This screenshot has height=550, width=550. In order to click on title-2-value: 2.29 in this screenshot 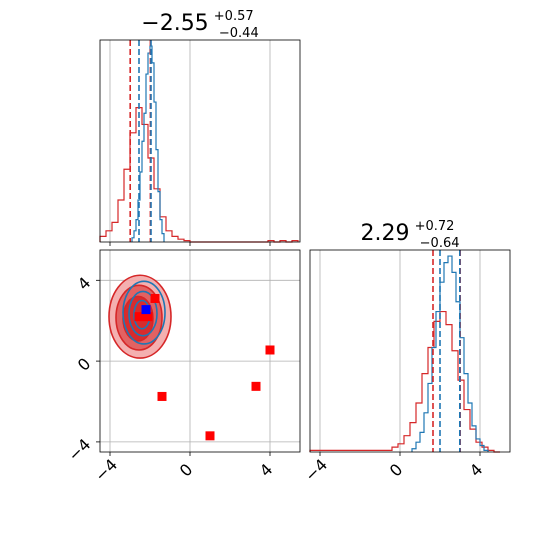, I will do `click(384, 233)`.